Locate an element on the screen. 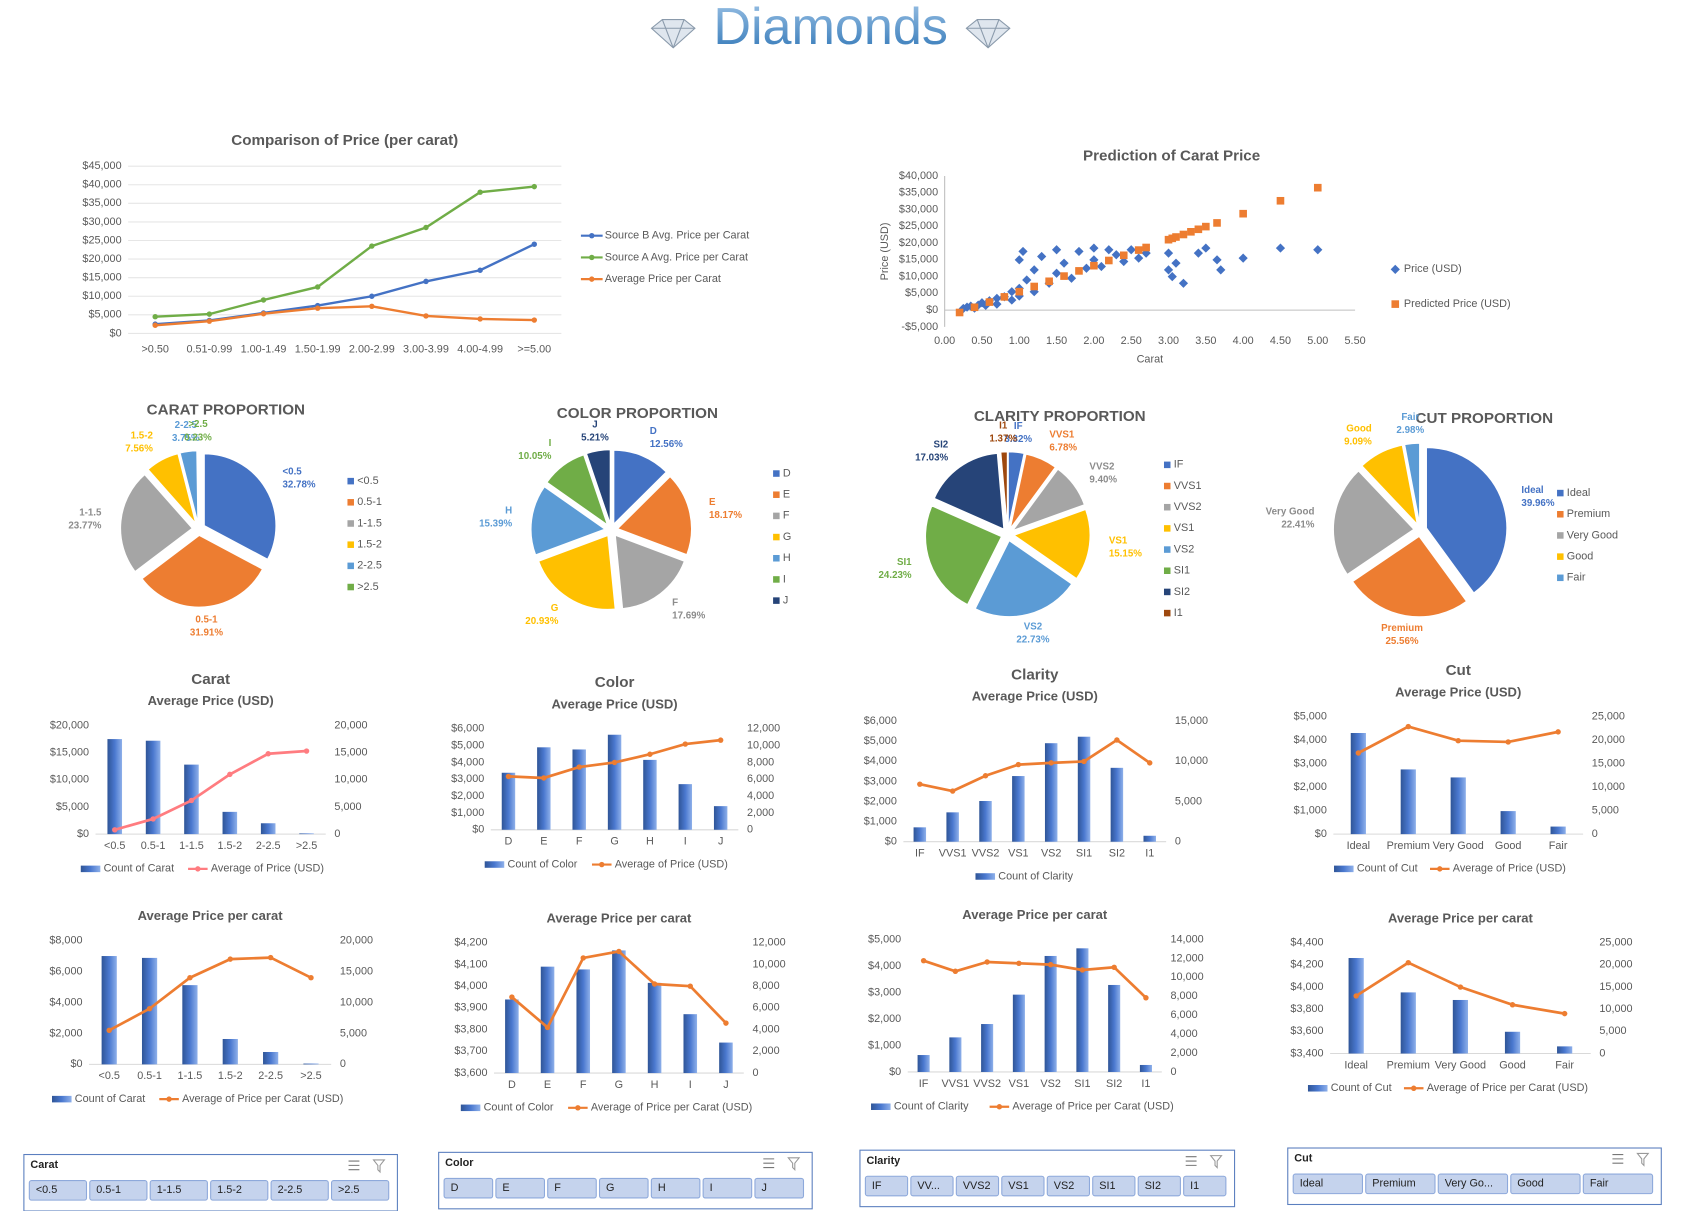 Image resolution: width=1683 pixels, height=1211 pixels. slicer-item-label: I1 is located at coordinates (1194, 1186).